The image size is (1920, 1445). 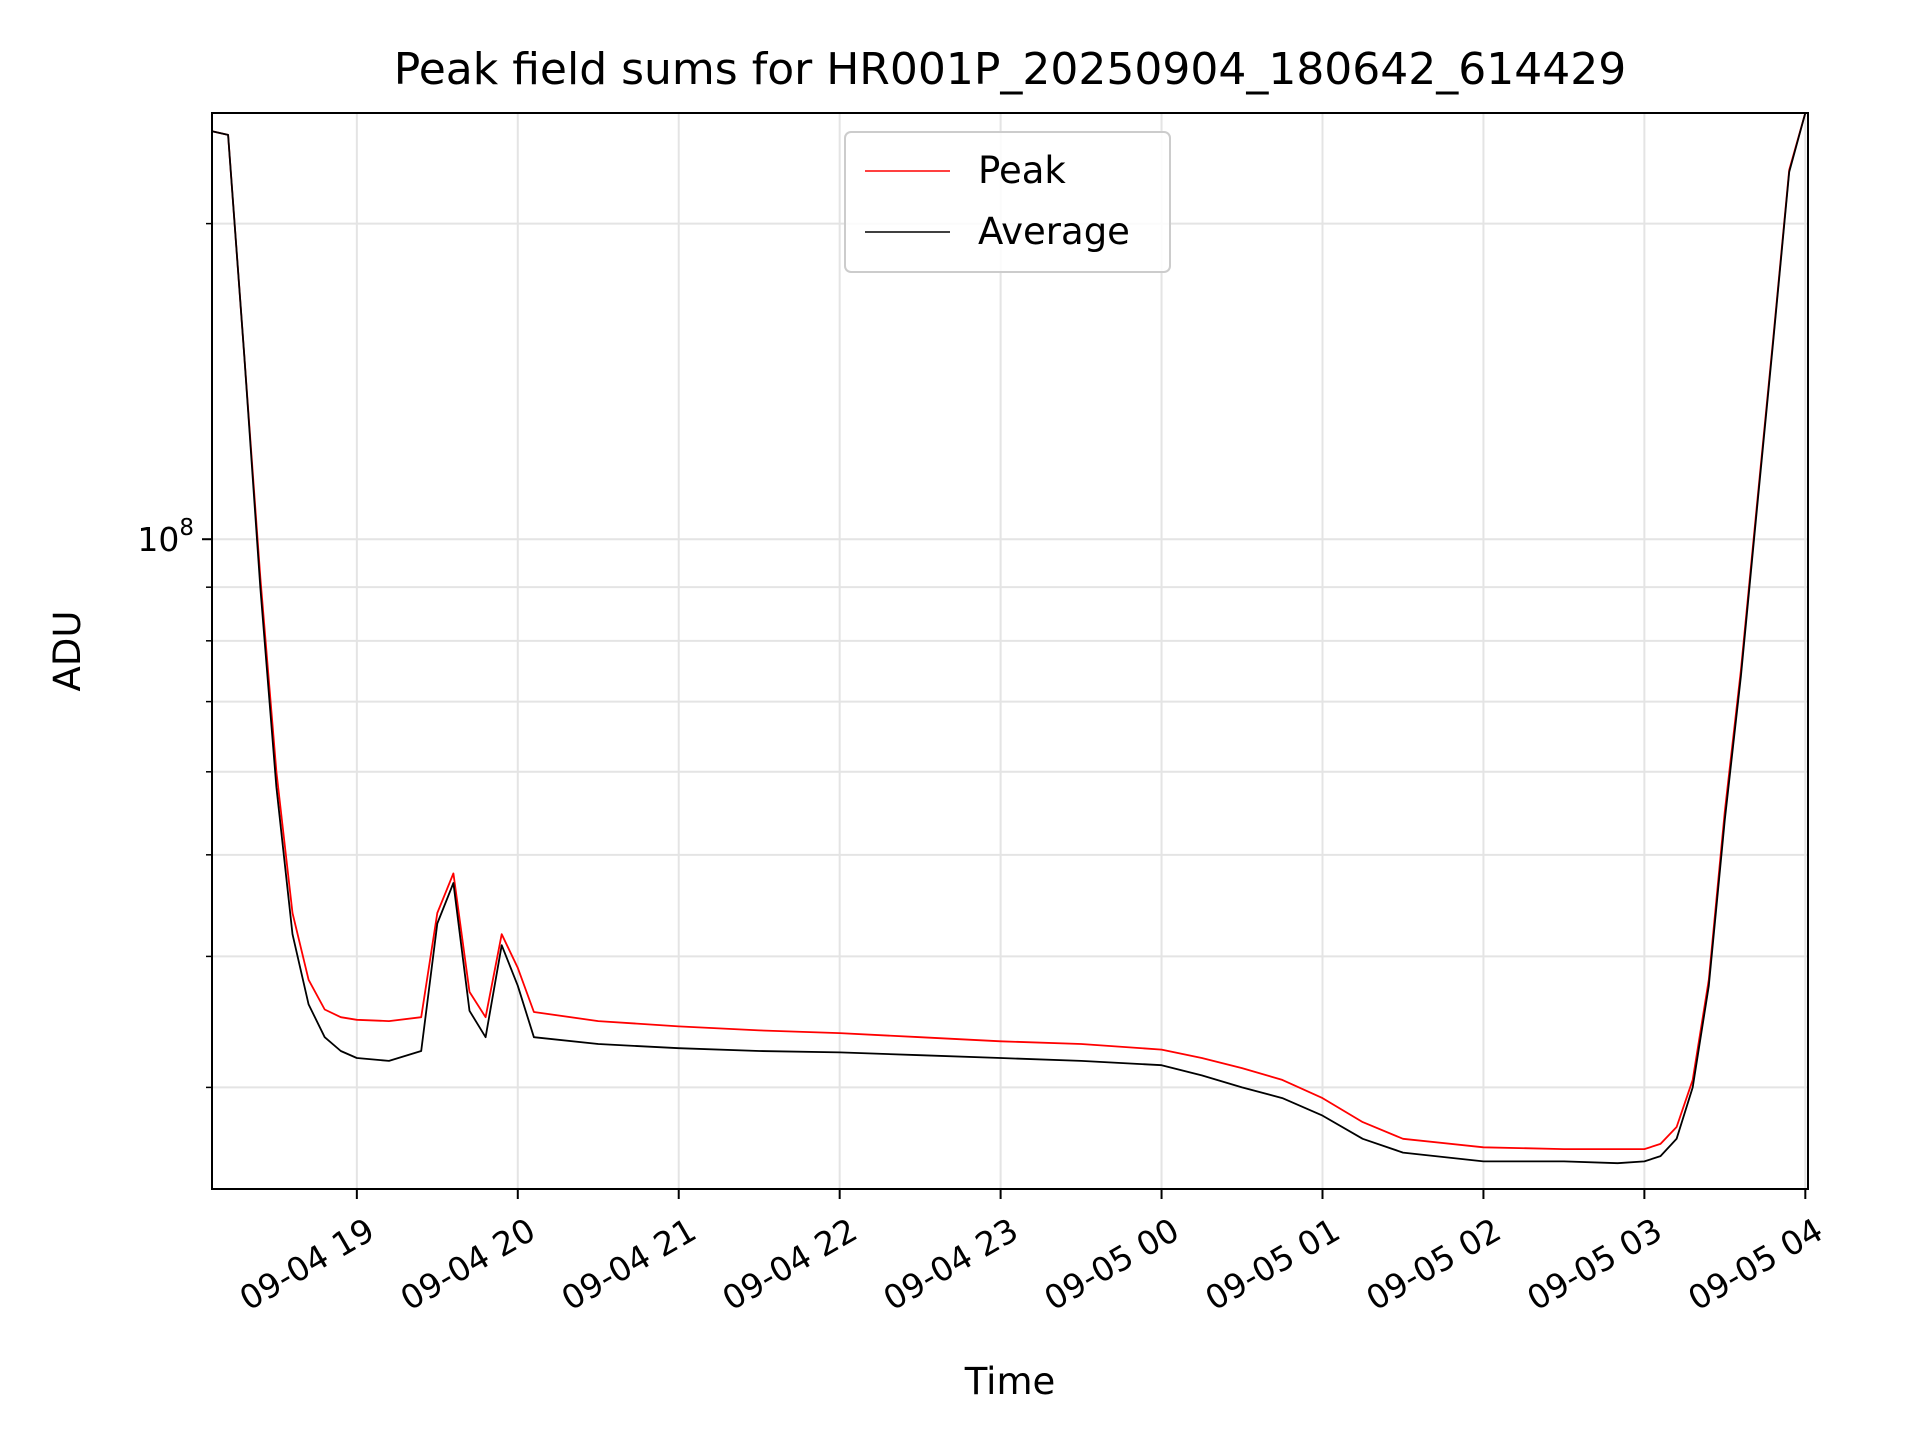 What do you see at coordinates (165, 537) in the screenshot?
I see `y-tick-label: 108` at bounding box center [165, 537].